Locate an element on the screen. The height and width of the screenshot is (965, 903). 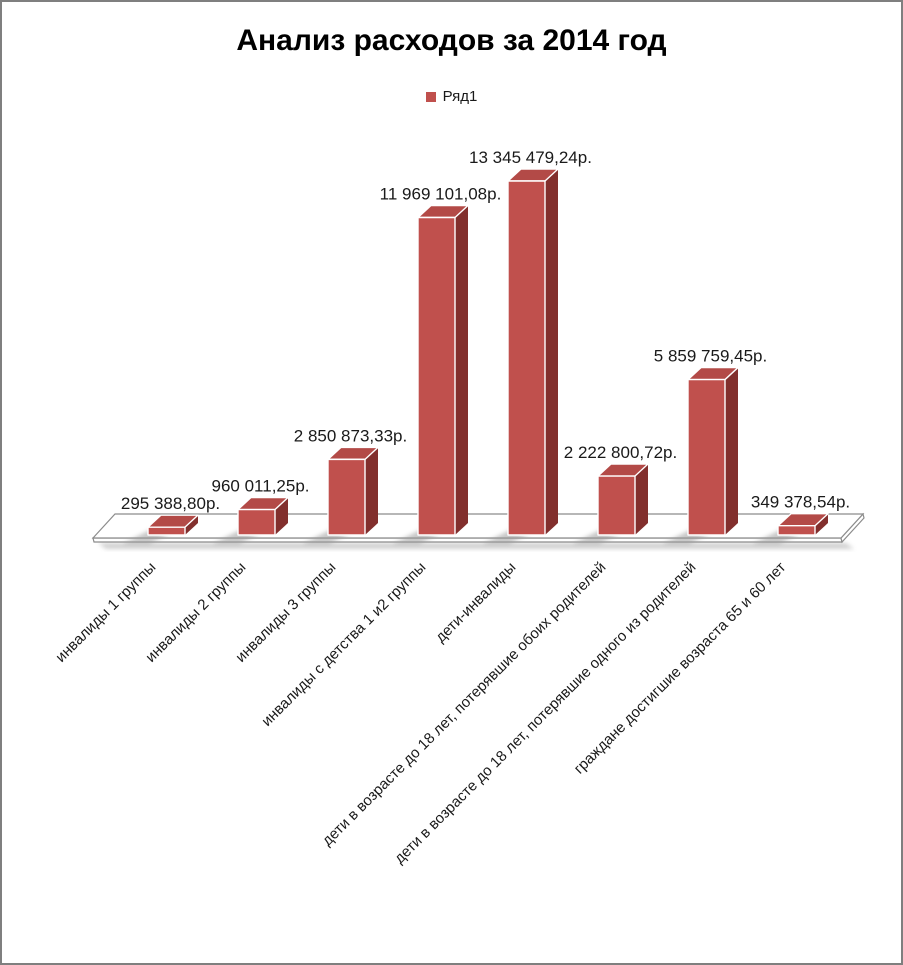
bar-value-label: 295 388,80р. is located at coordinates (170, 503).